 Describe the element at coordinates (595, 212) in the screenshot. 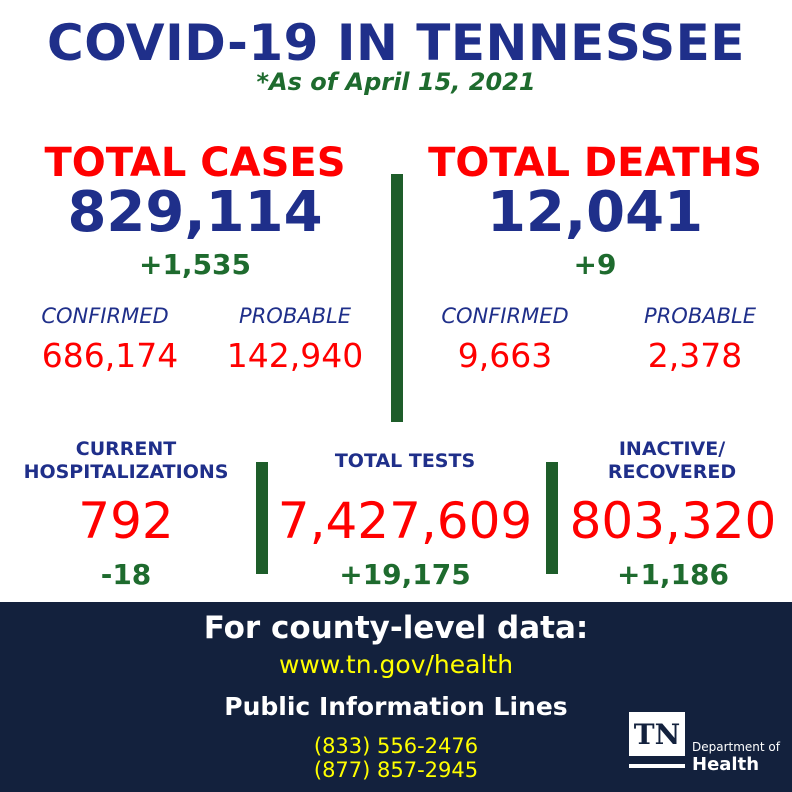

I see `total-deaths-value: 12,041` at that location.